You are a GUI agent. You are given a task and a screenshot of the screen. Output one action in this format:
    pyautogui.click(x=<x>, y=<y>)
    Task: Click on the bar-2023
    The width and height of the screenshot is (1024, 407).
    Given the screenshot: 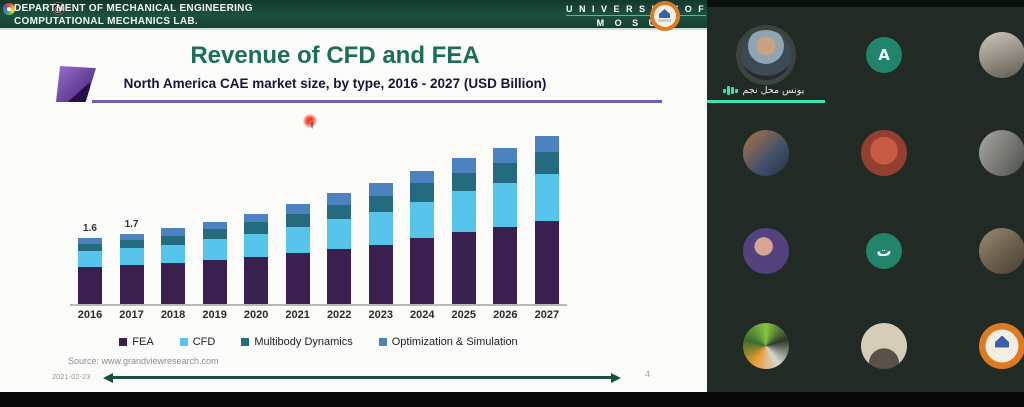 What is the action you would take?
    pyautogui.click(x=381, y=219)
    